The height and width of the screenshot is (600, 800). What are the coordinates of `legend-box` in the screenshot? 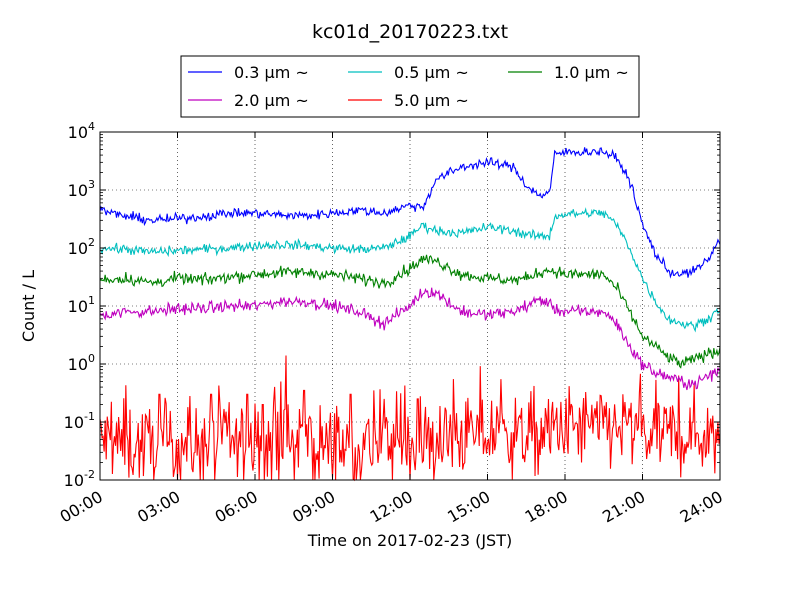 It's located at (410, 86).